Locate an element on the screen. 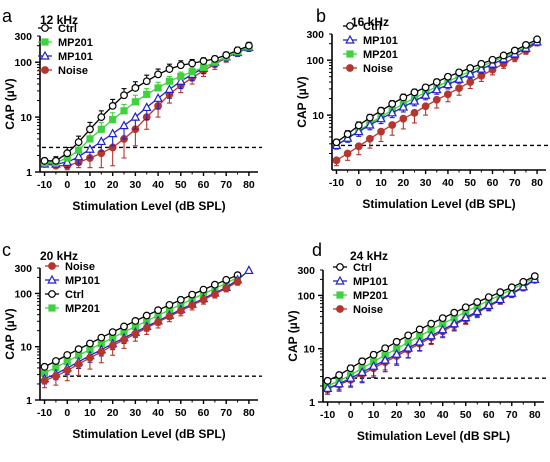 The height and width of the screenshot is (462, 550). chart-title: 12 kHz is located at coordinates (59, 20).